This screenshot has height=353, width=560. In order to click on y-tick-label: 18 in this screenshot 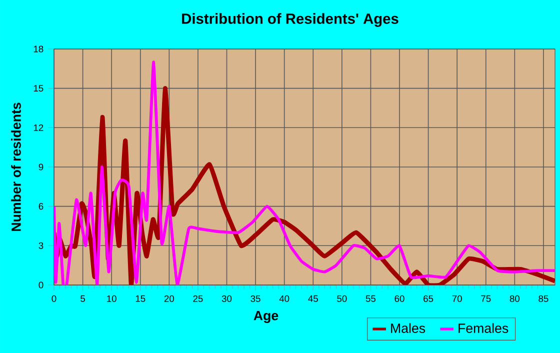, I will do `click(39, 49)`.